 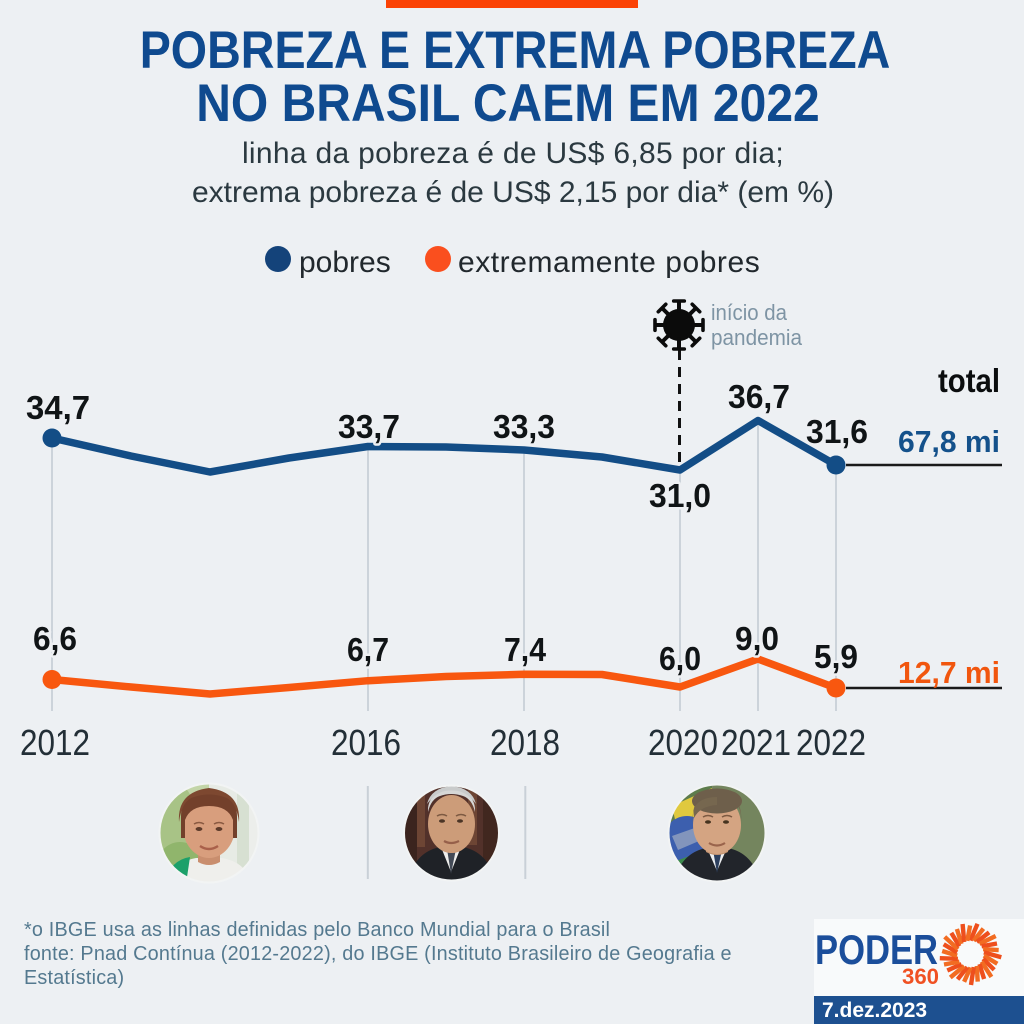 What do you see at coordinates (58, 407) in the screenshot?
I see `svg-text: 34,7` at bounding box center [58, 407].